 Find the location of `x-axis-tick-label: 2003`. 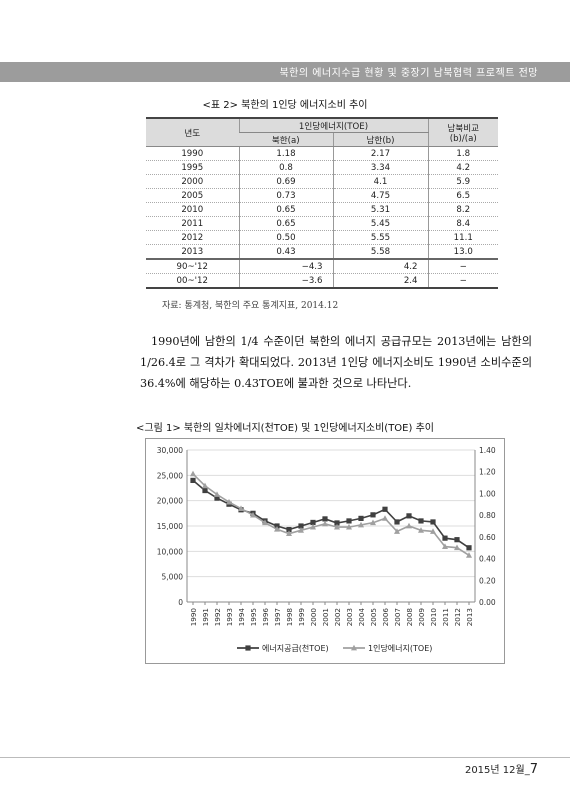

x-axis-tick-label: 2003 is located at coordinates (349, 617).